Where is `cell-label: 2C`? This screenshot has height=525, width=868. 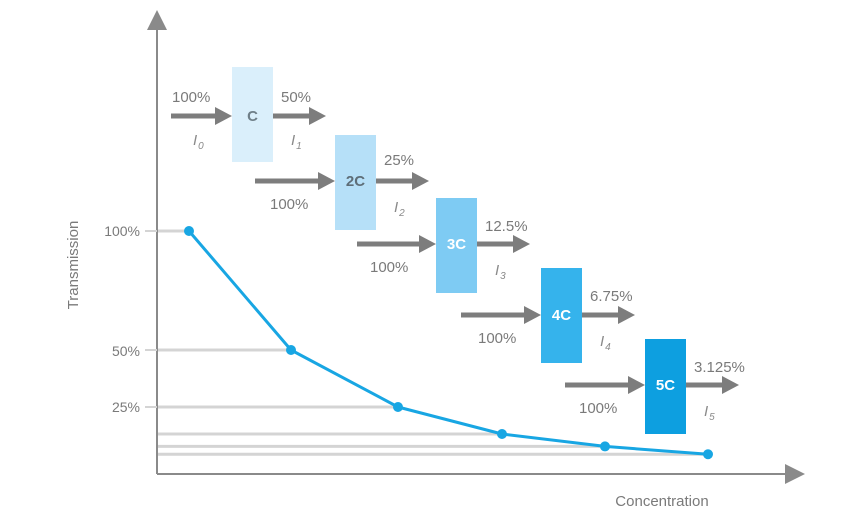 cell-label: 2C is located at coordinates (355, 181).